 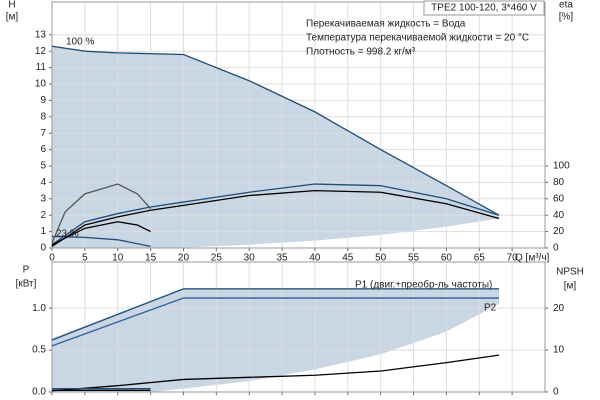 What do you see at coordinates (559, 198) in the screenshot?
I see `y2-tick-label: 60` at bounding box center [559, 198].